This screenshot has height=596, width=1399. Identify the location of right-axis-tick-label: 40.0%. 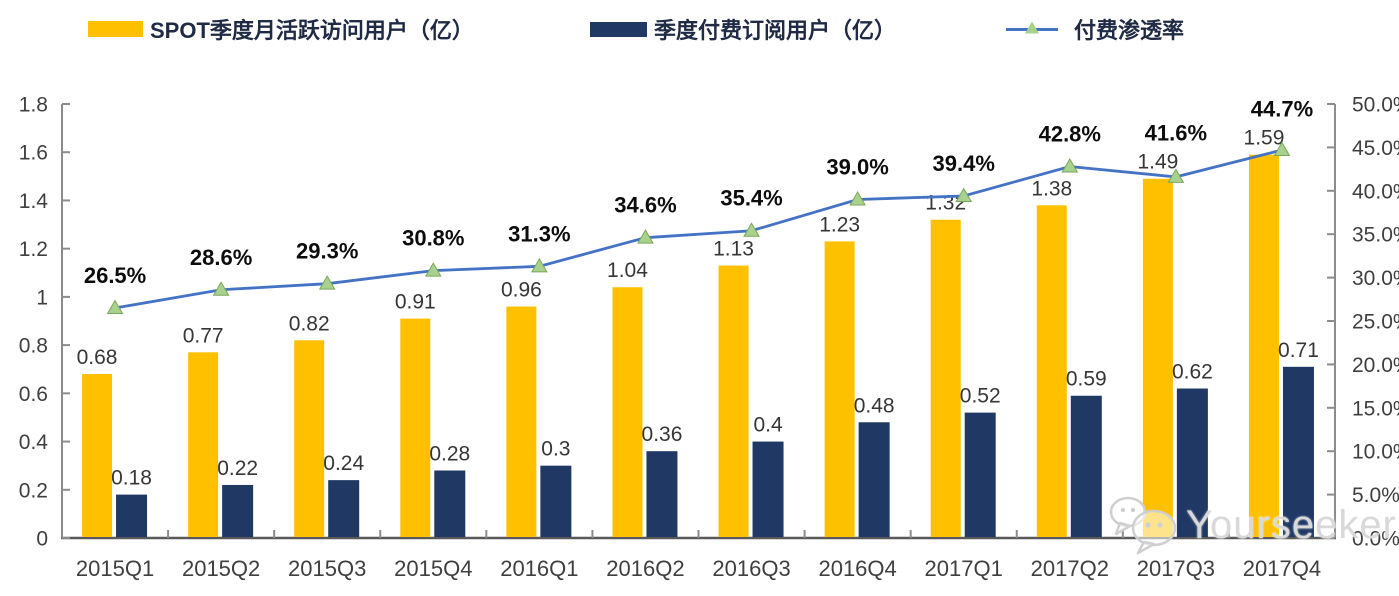
(1375, 191).